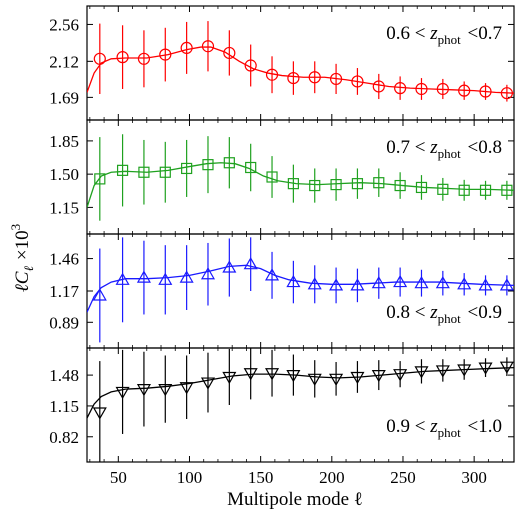 This screenshot has height=516, width=520. Describe the element at coordinates (15, 227) in the screenshot. I see `y-axis-label-exponent: 3` at that location.